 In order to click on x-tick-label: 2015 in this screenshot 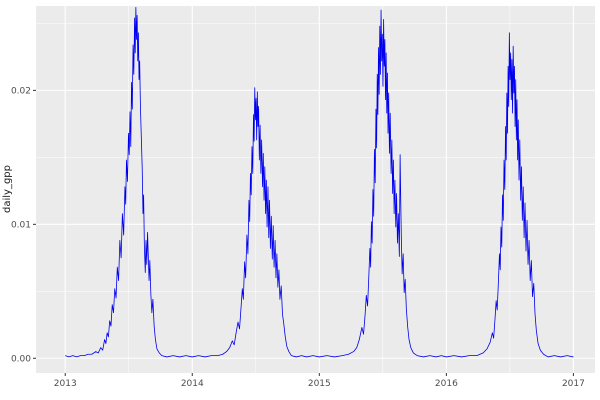, I will do `click(319, 384)`.